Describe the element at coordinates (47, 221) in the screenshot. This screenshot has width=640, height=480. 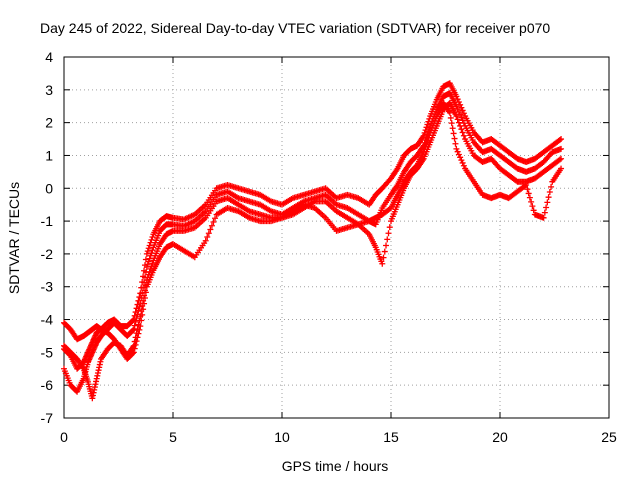
I see `y-tick-label: -1` at that location.